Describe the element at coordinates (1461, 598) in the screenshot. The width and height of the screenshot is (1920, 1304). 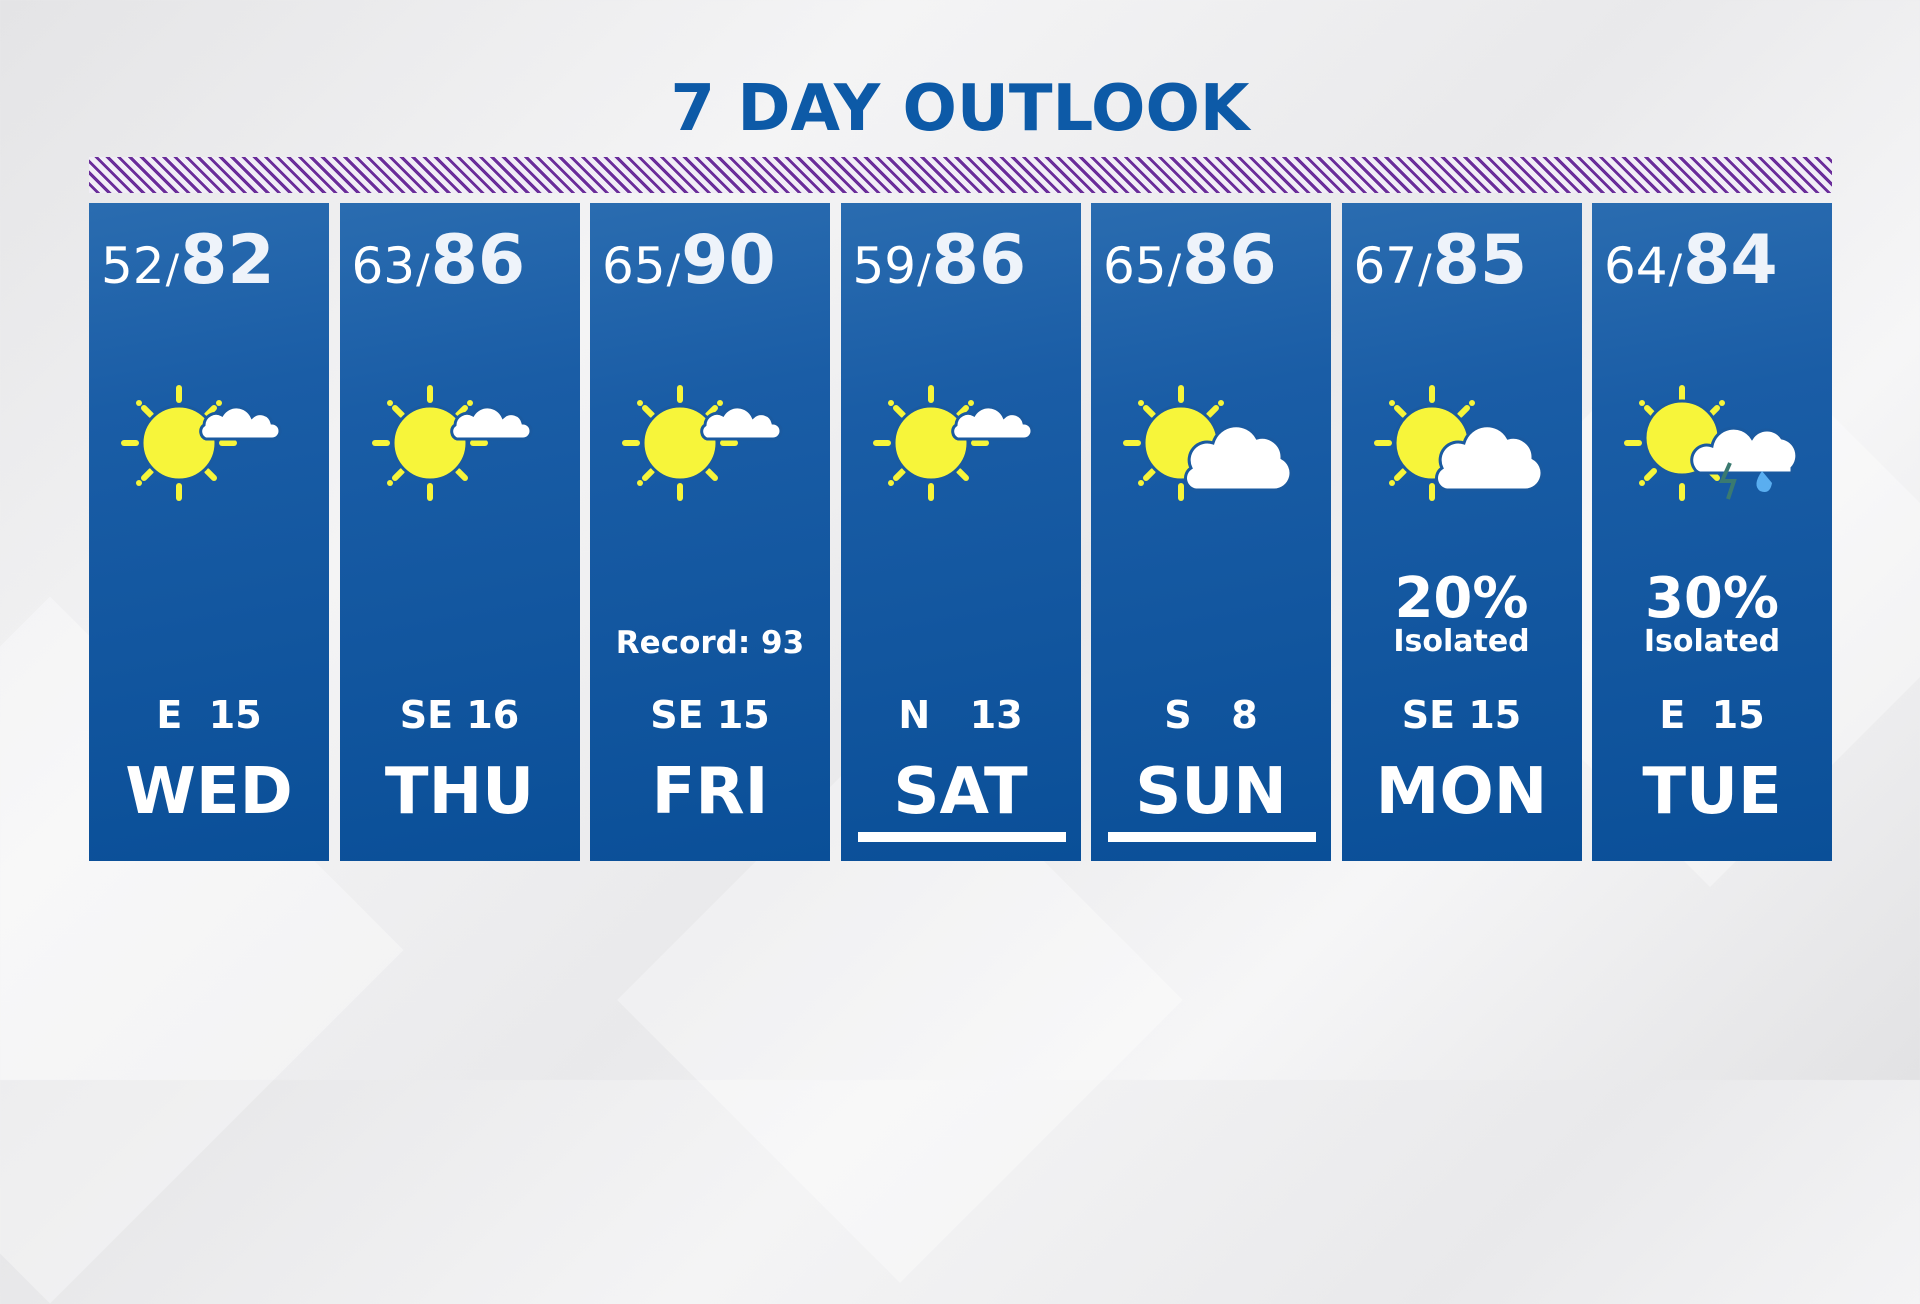
I see `precip-chance: 20%` at that location.